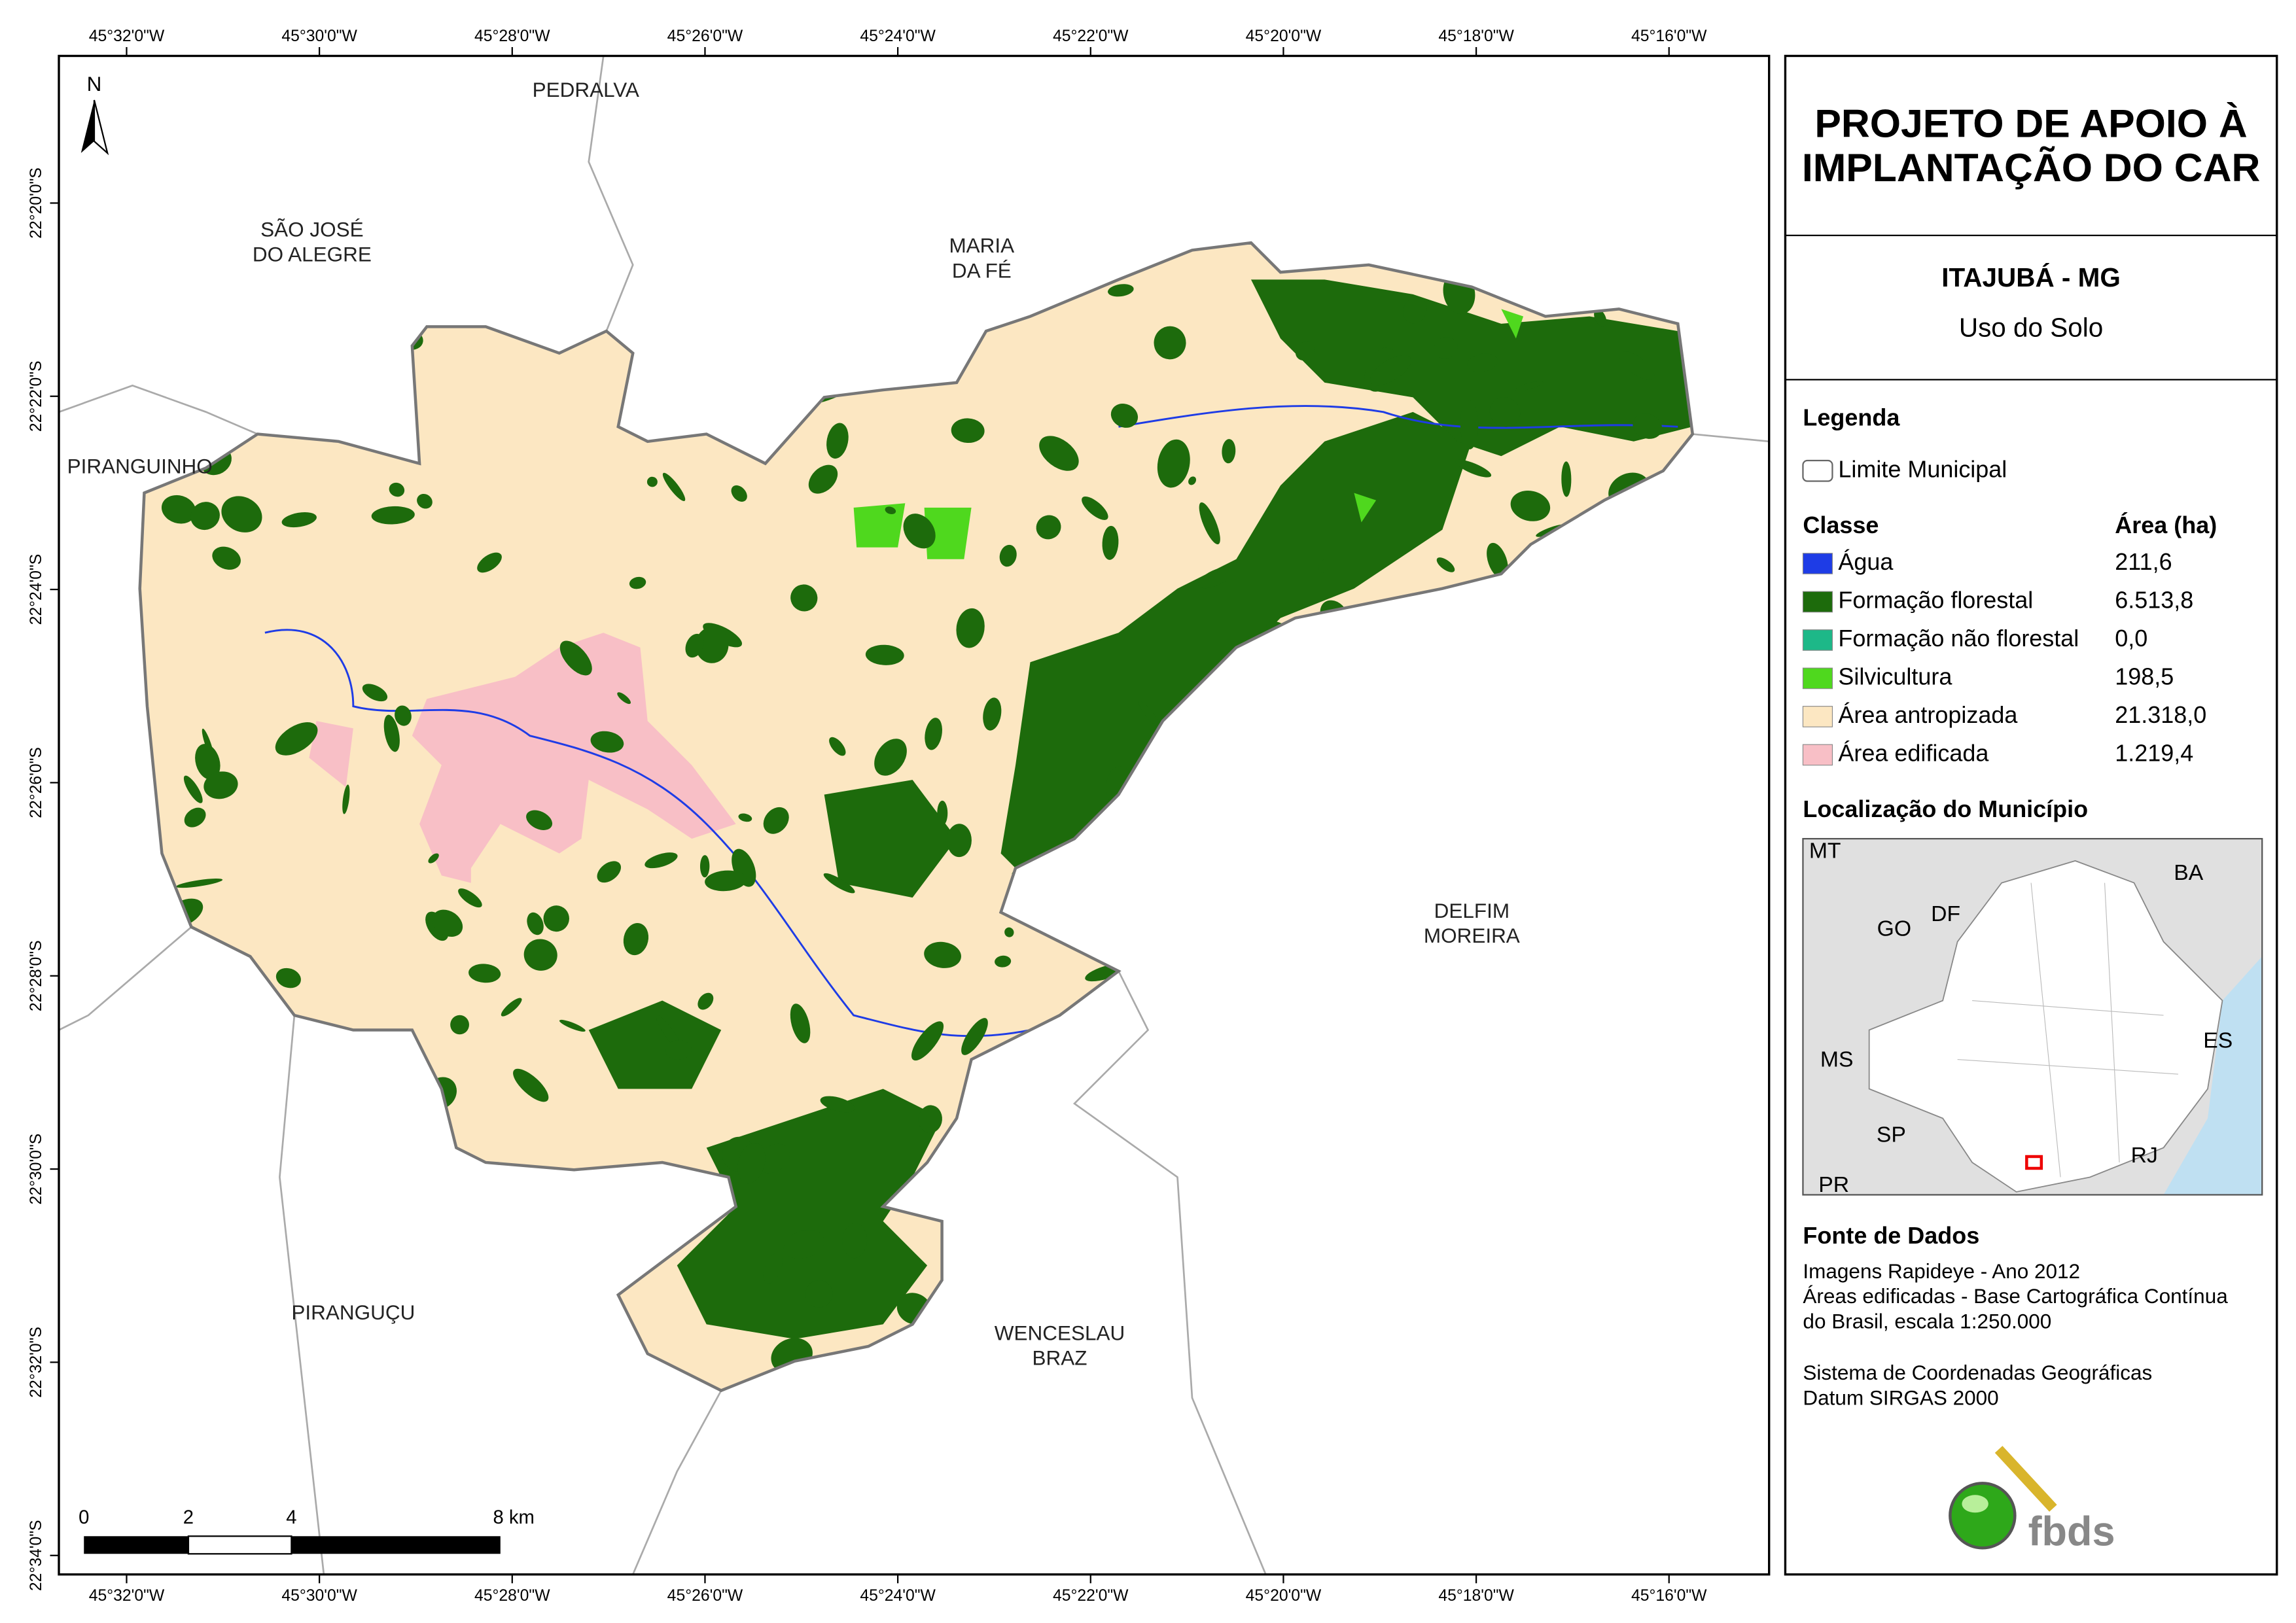 The width and height of the screenshot is (2296, 1623). I want to click on top-coord-label: 45°26'0"W, so click(705, 36).